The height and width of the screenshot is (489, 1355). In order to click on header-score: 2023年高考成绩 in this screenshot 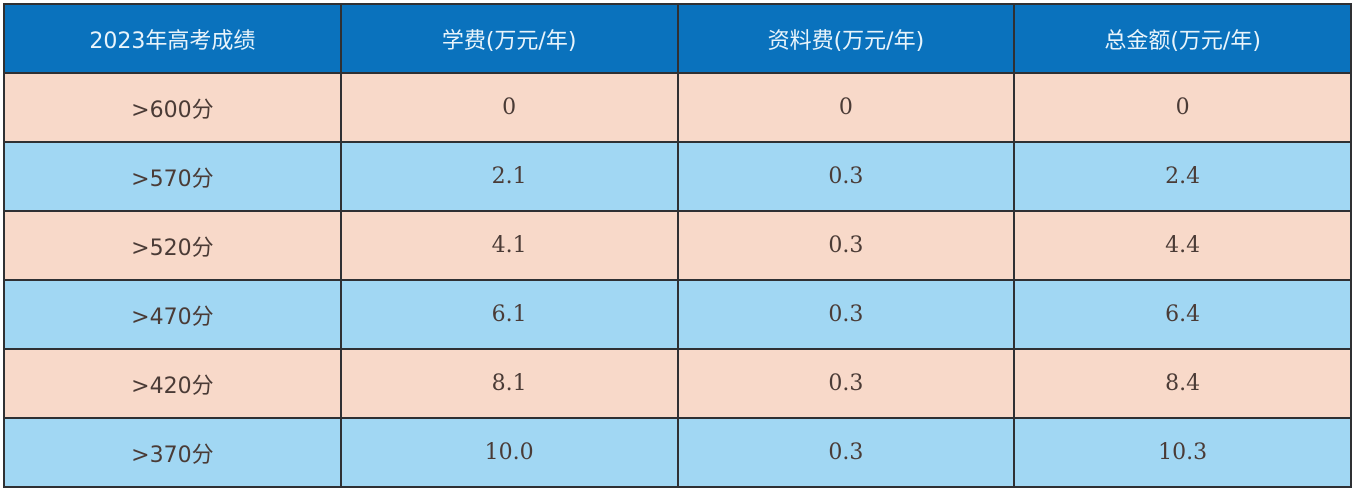, I will do `click(172, 38)`.